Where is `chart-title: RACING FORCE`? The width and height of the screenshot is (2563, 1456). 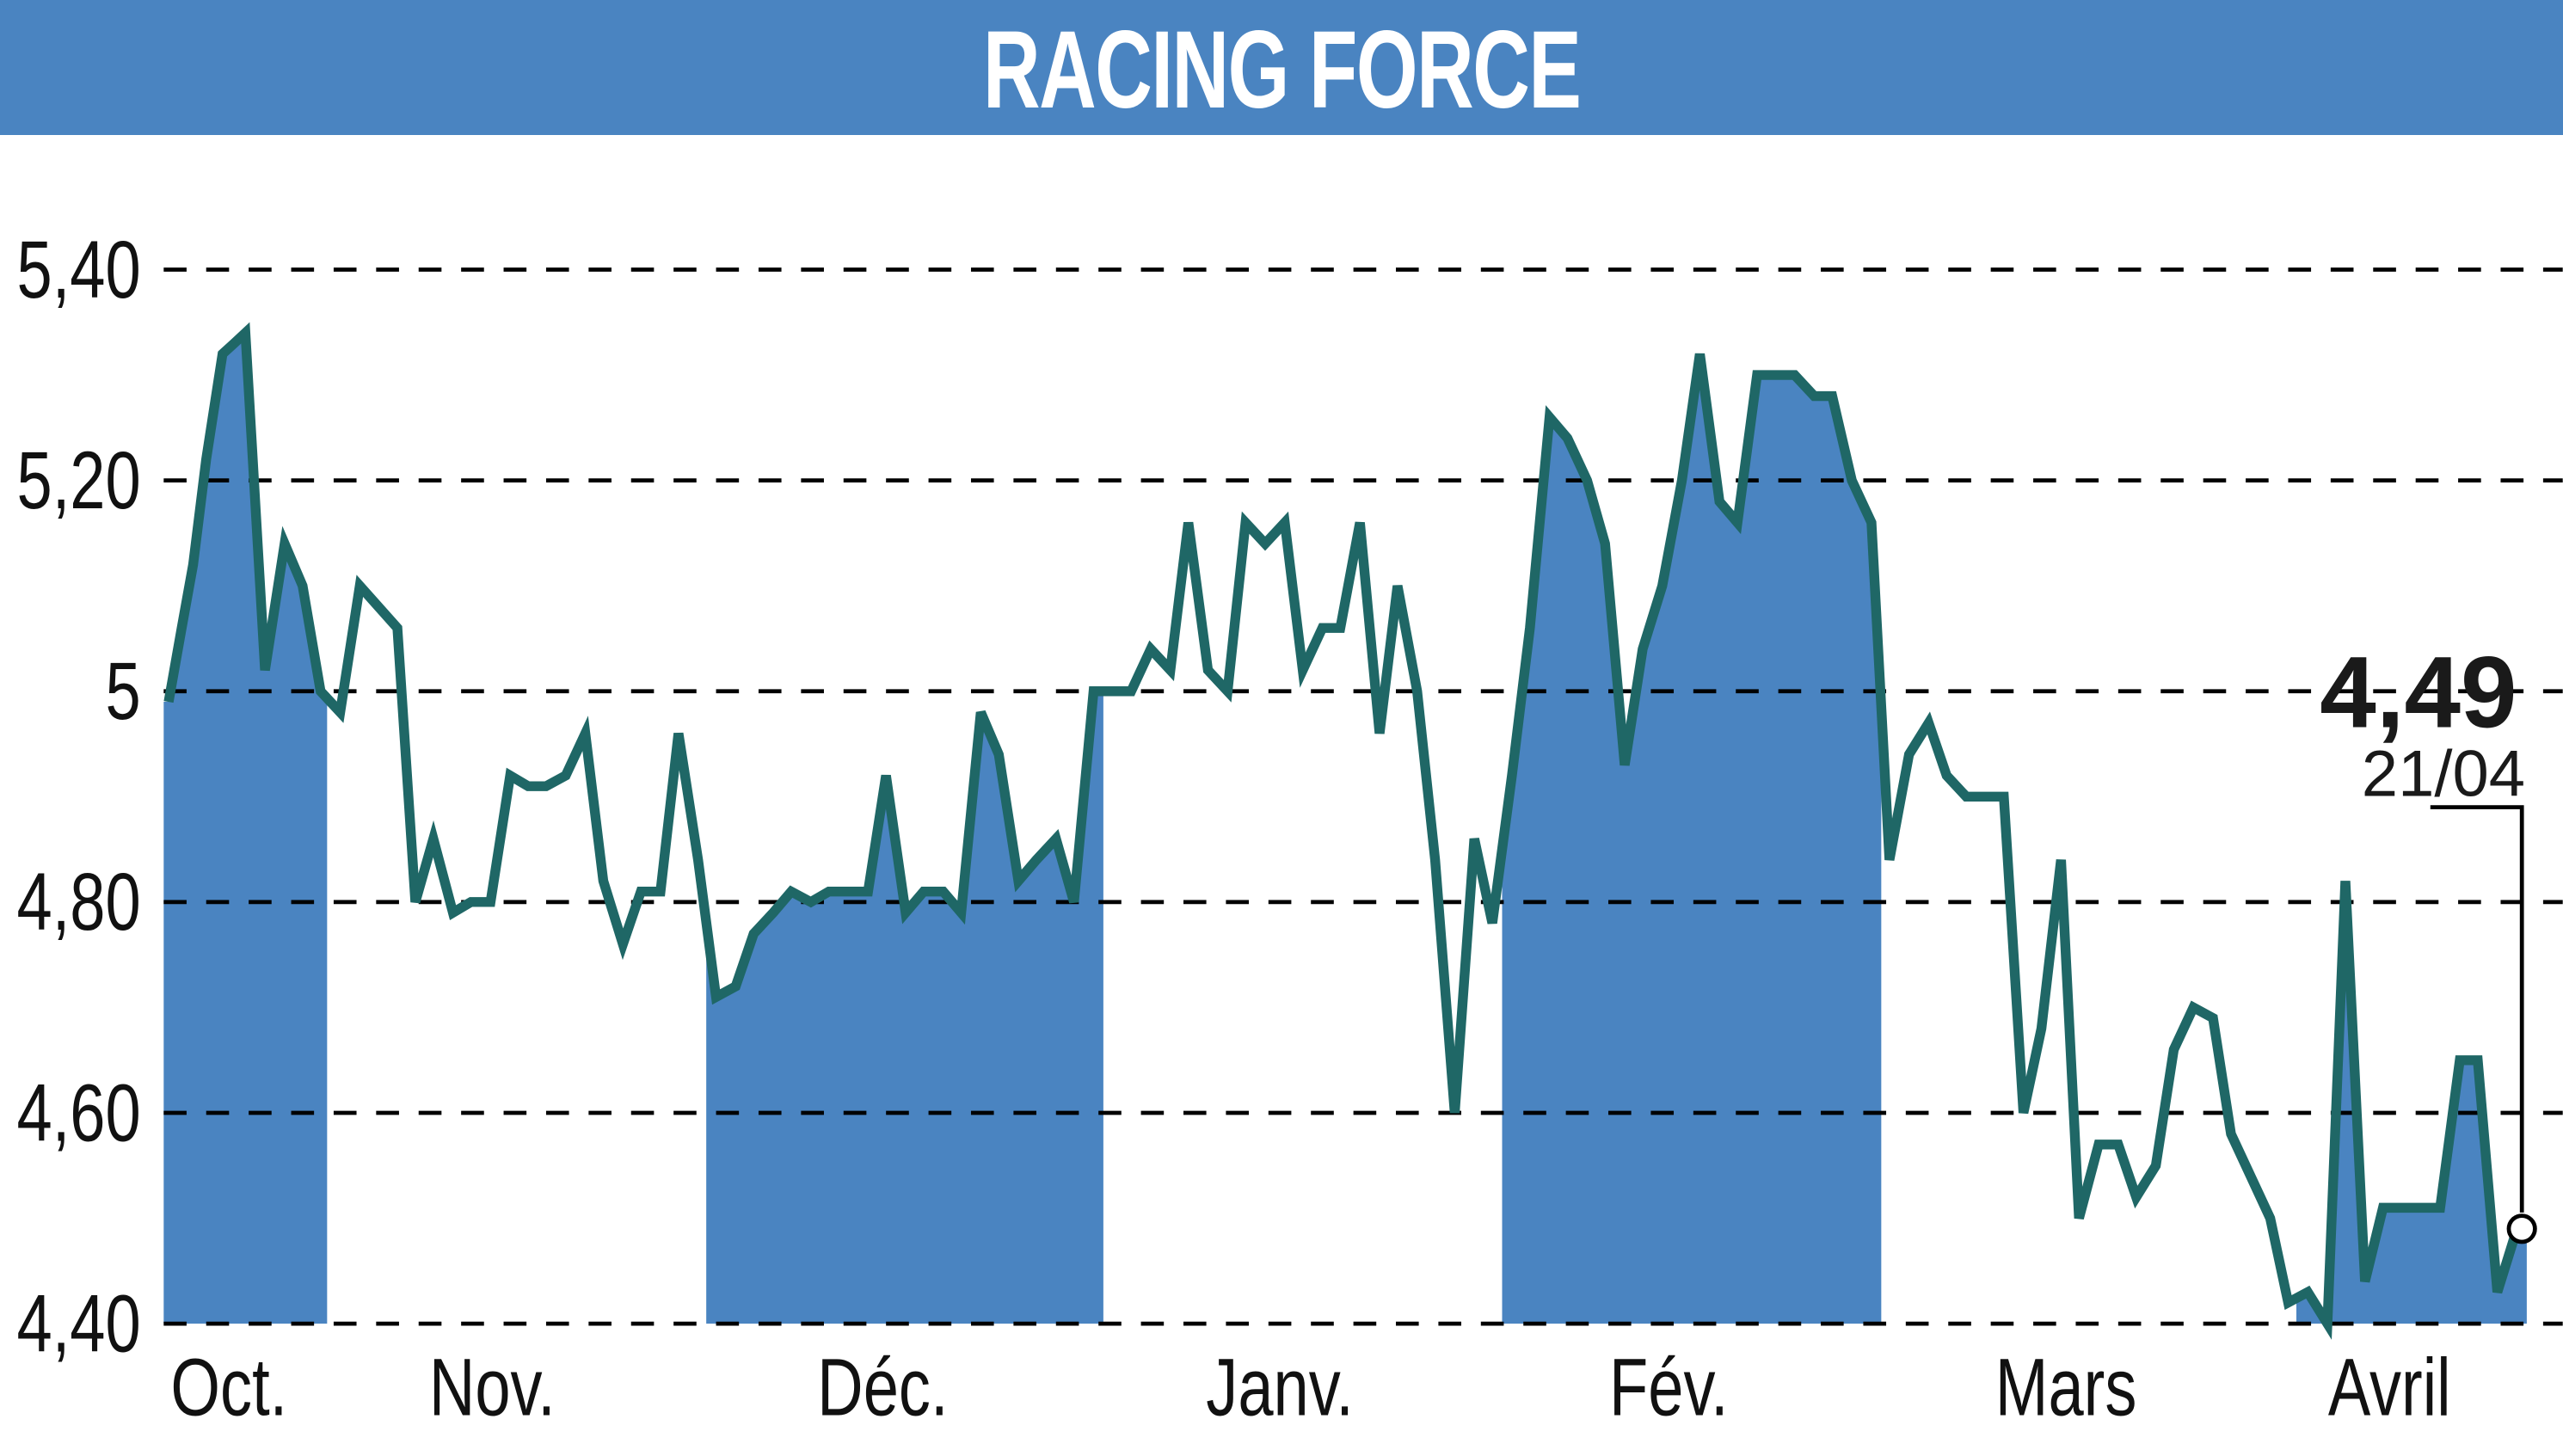 chart-title: RACING FORCE is located at coordinates (1282, 70).